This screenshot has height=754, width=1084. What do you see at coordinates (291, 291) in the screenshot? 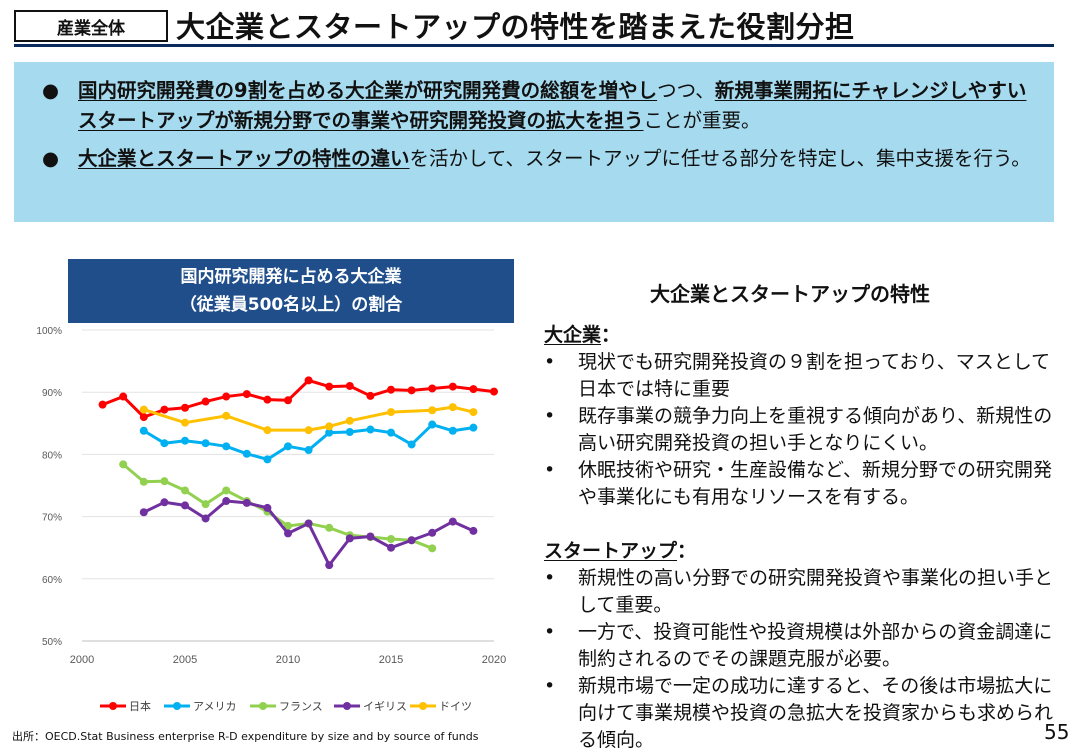
I see `chart-title-box: 国内研究開発に占める大企業 （従業員500名以上）の割合` at bounding box center [291, 291].